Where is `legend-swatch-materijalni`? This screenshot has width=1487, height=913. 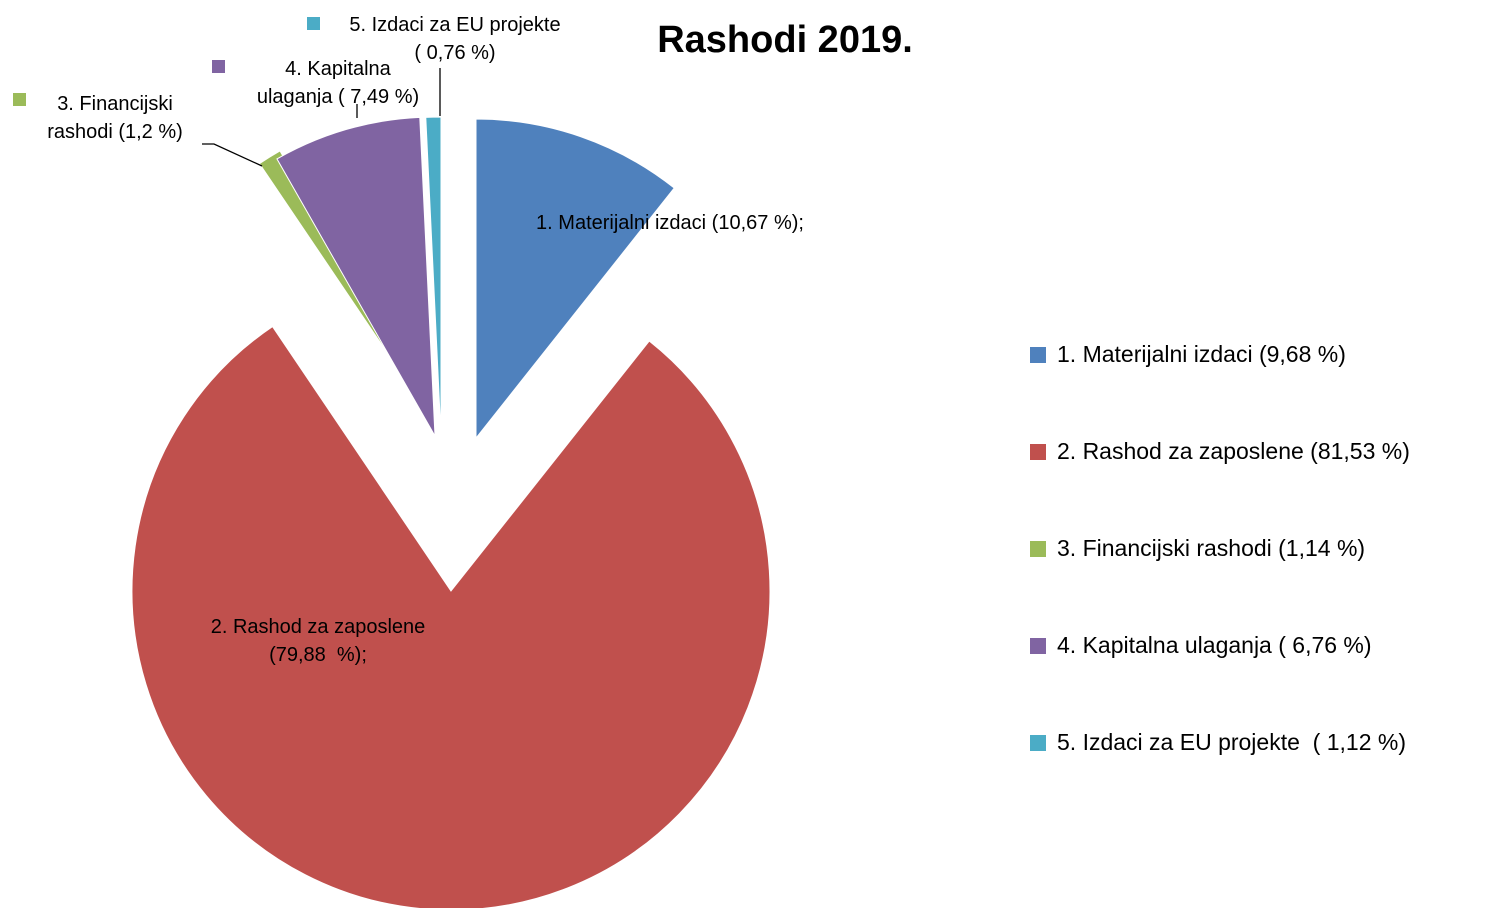
legend-swatch-materijalni is located at coordinates (1038, 355).